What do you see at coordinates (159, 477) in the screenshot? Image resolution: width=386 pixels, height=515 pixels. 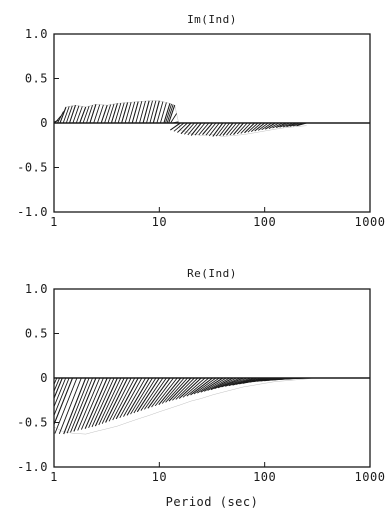 I see `x-tick-label: 10` at bounding box center [159, 477].